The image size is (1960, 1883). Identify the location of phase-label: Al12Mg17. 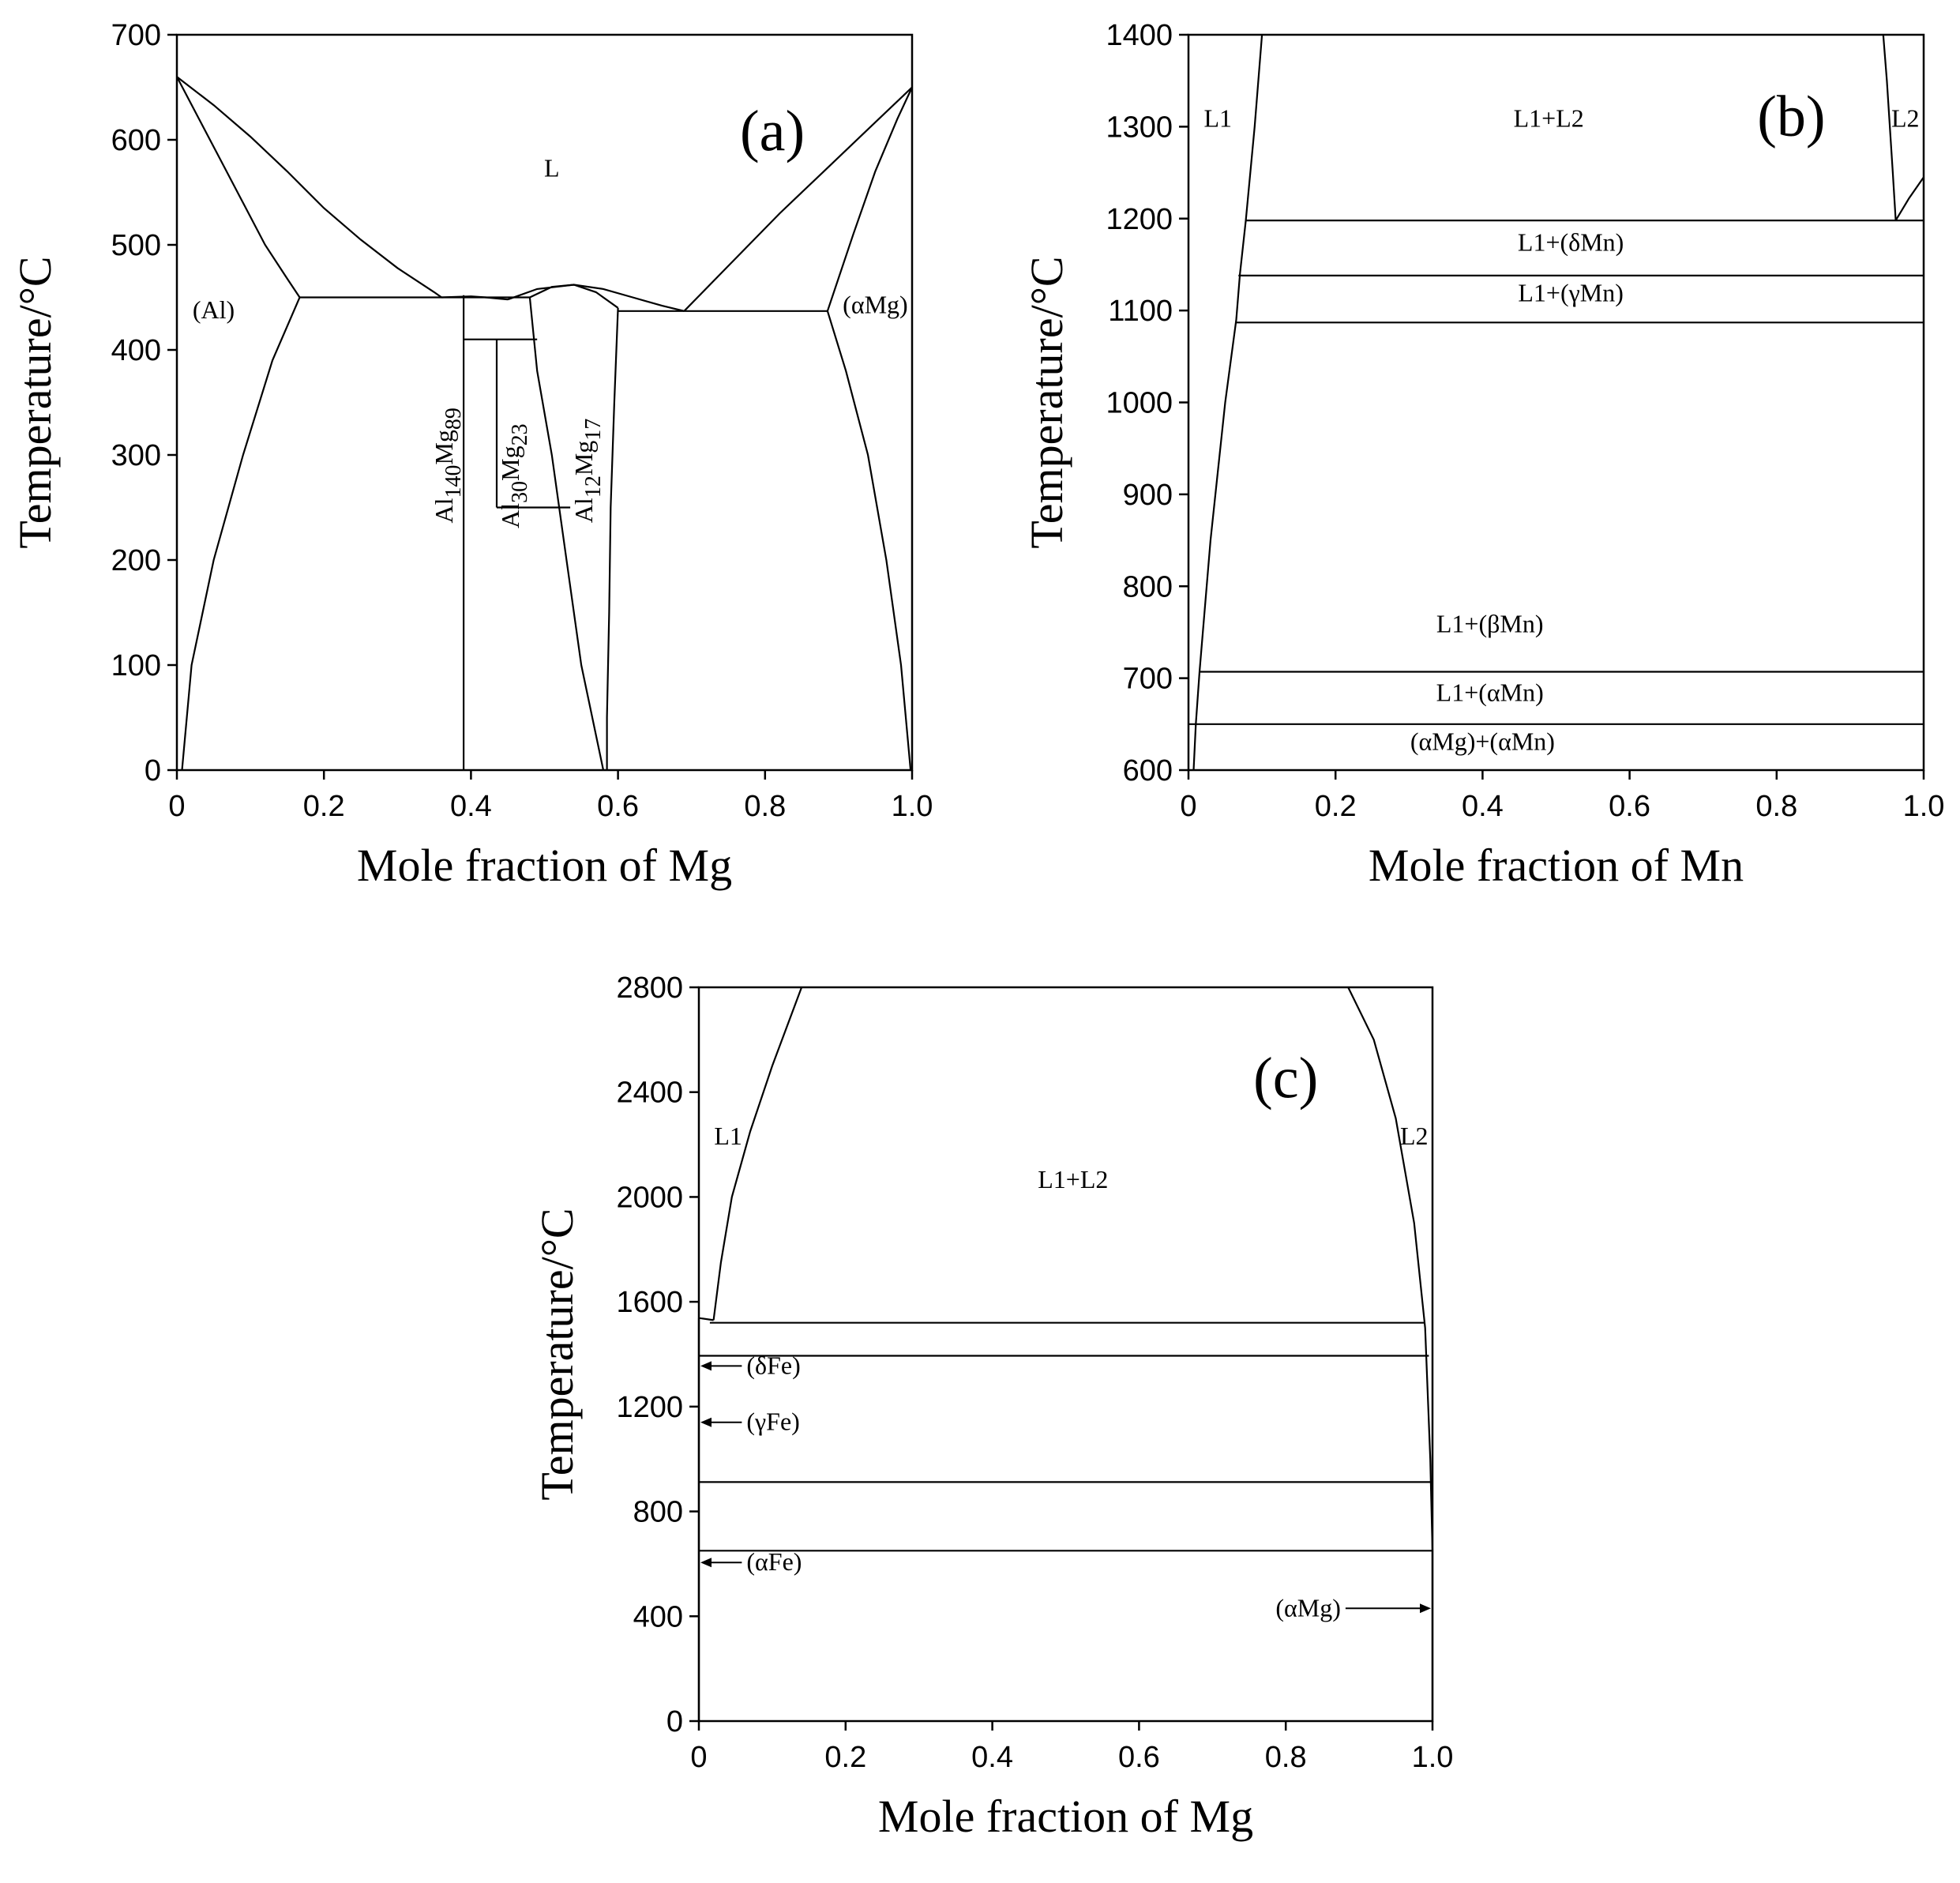
(587, 471).